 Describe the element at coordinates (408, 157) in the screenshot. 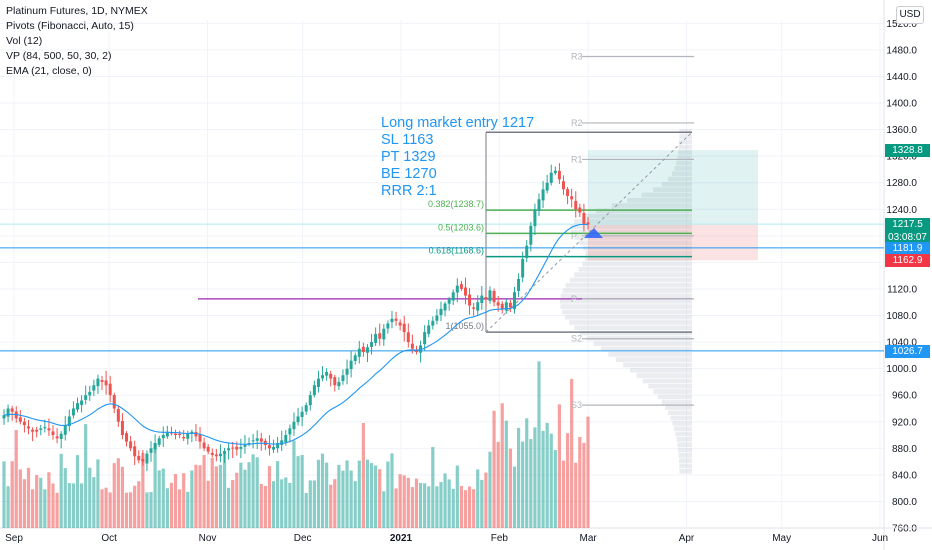

I see `note-line: PT 1329` at that location.